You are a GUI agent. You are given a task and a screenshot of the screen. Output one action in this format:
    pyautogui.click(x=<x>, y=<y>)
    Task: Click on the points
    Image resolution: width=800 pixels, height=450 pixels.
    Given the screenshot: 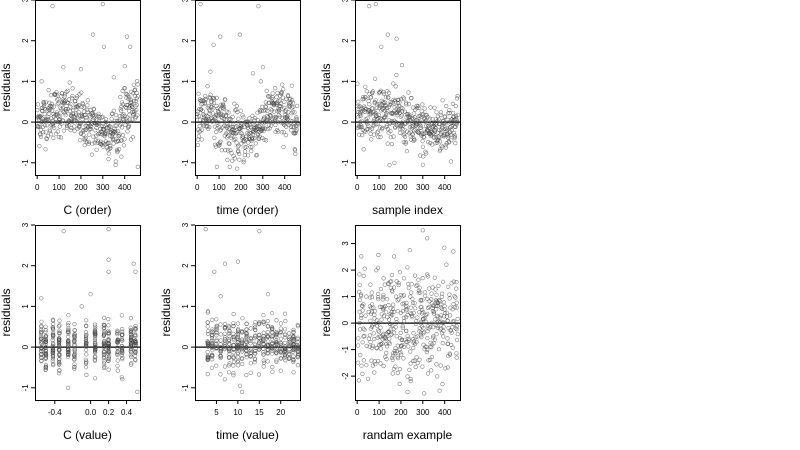 What is the action you would take?
    pyautogui.click(x=89, y=311)
    